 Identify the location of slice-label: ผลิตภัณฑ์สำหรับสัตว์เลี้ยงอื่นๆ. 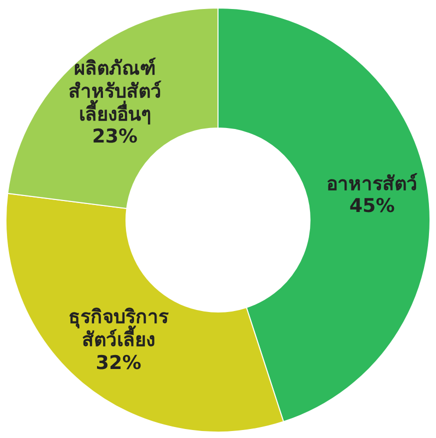
(114, 91).